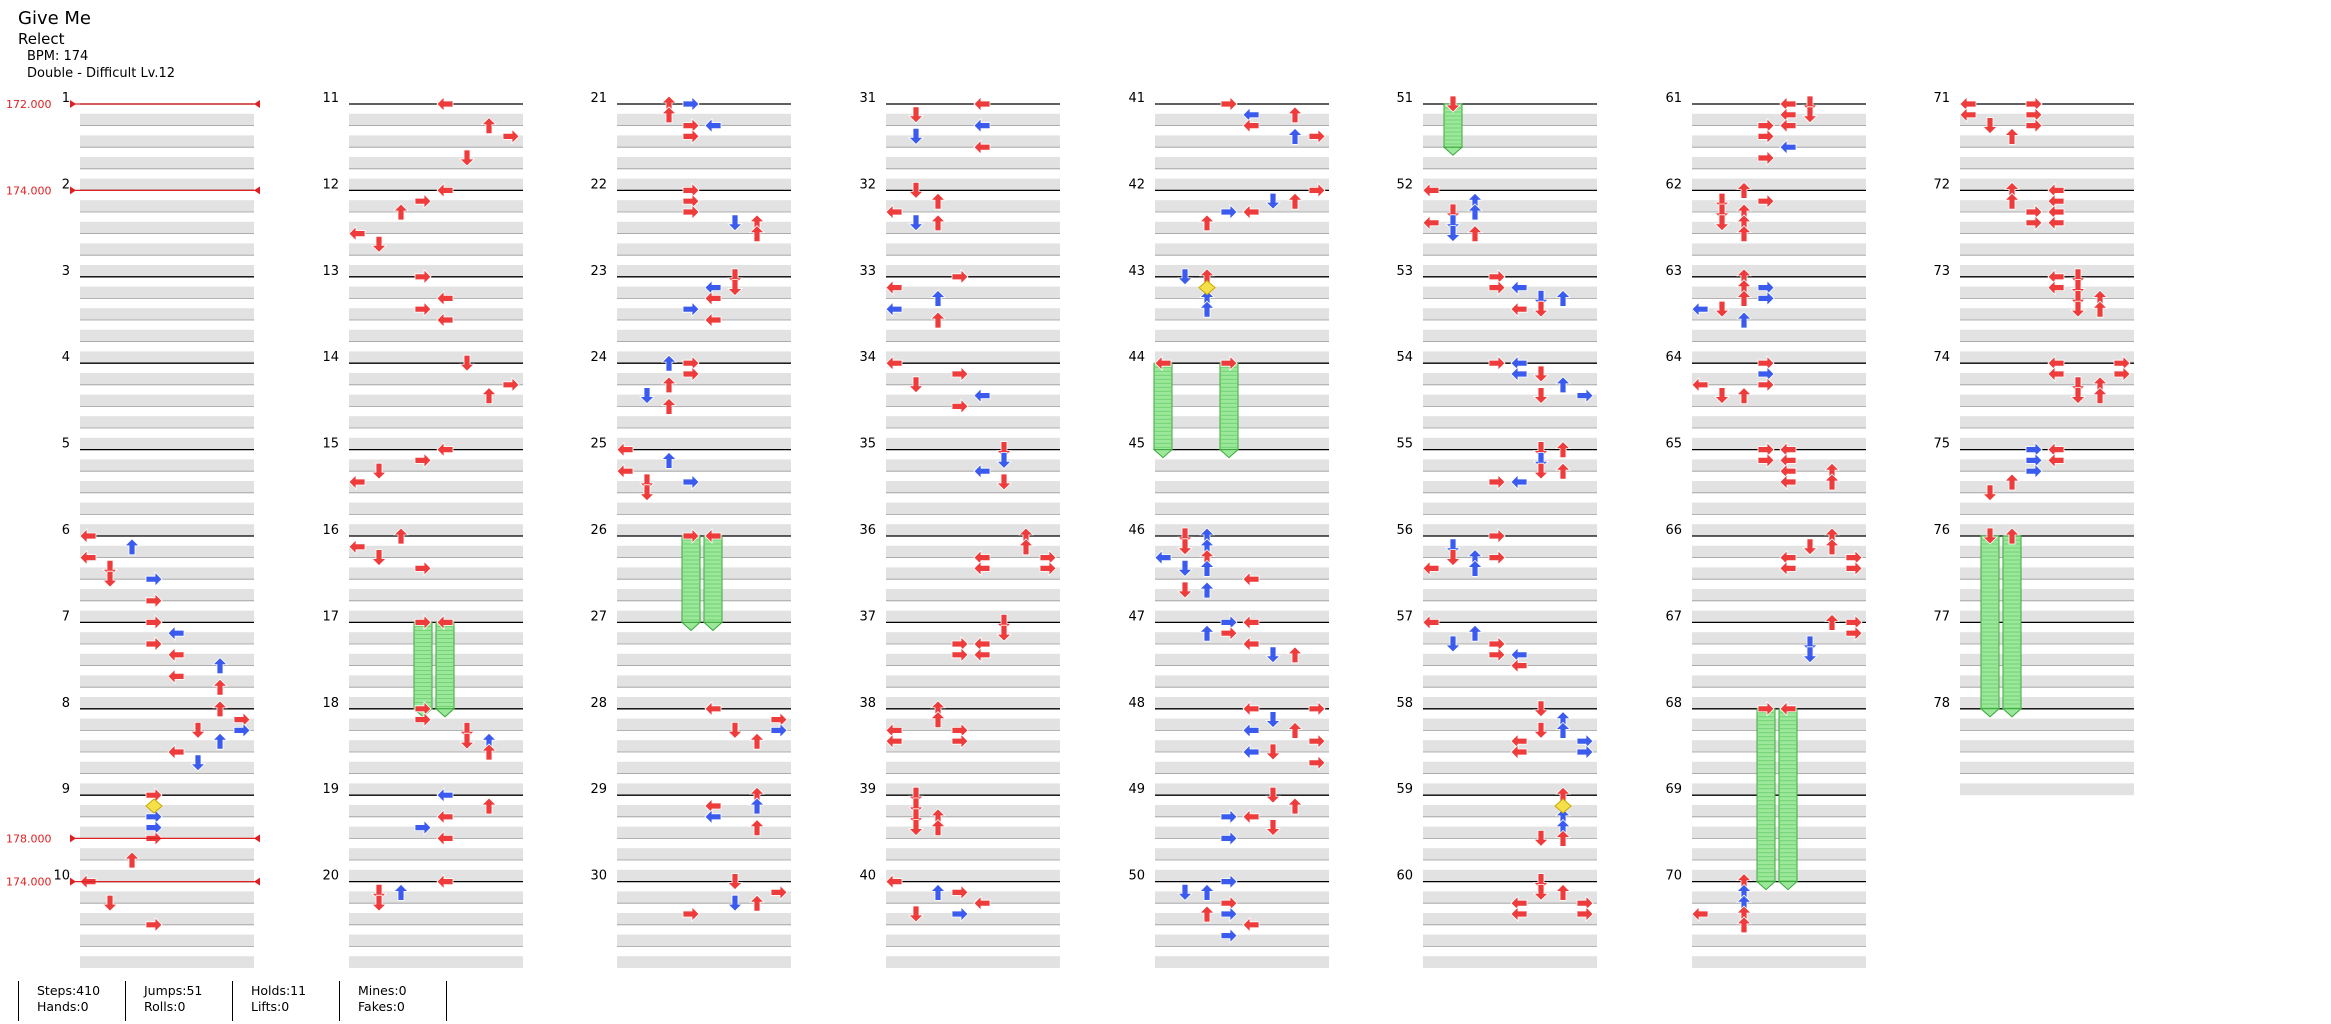  Describe the element at coordinates (1207, 287) in the screenshot. I see `mine-icon` at that location.